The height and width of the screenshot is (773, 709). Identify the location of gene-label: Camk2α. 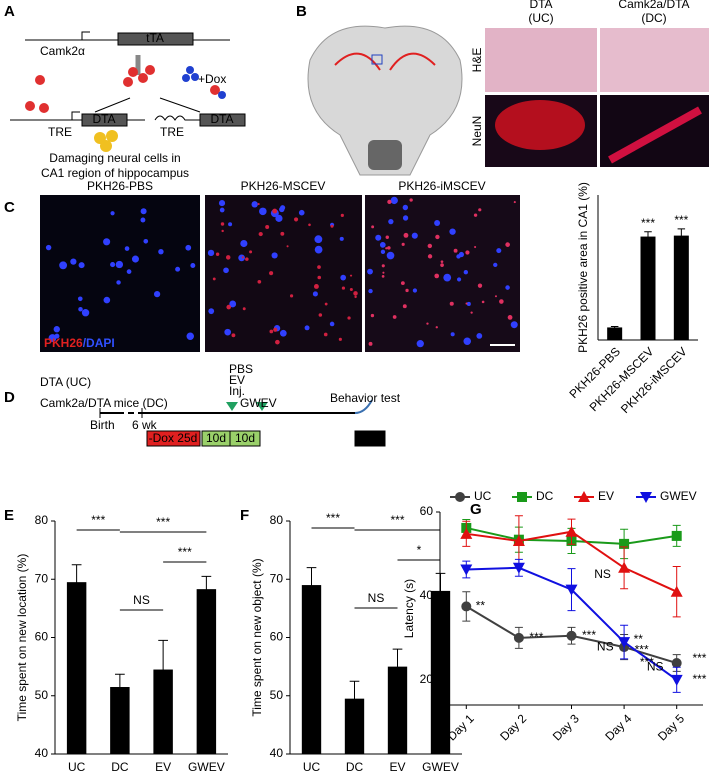
(62, 51).